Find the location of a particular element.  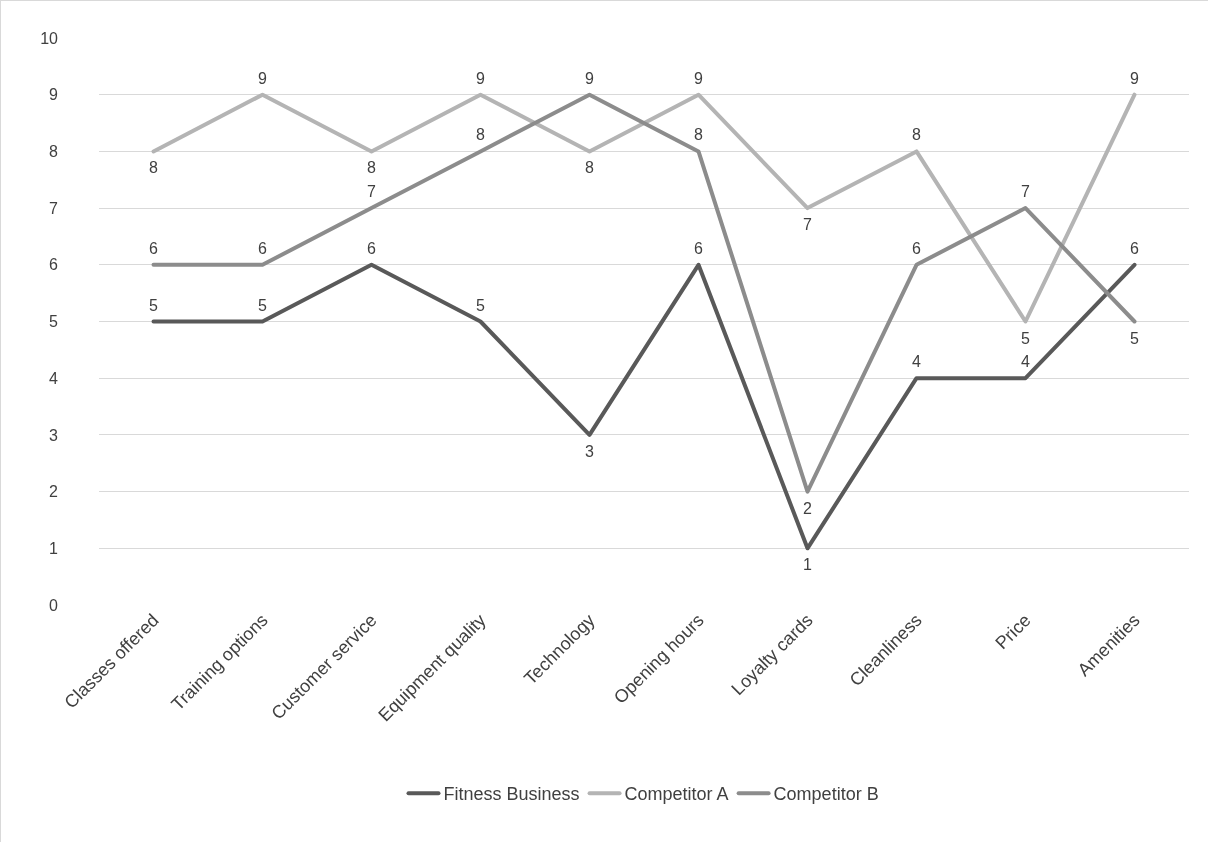

y-tick-label: 6 is located at coordinates (54, 265).